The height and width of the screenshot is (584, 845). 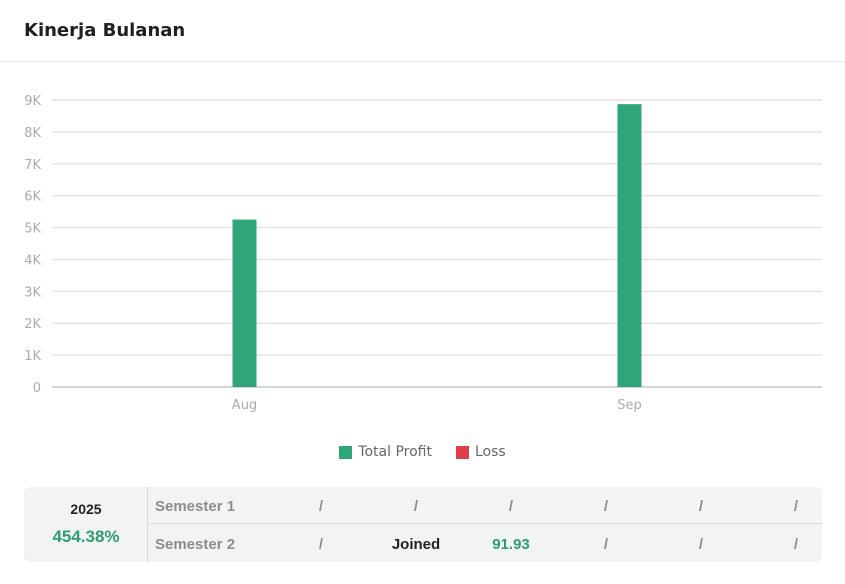 What do you see at coordinates (32, 165) in the screenshot?
I see `y-tick-label: 7K` at bounding box center [32, 165].